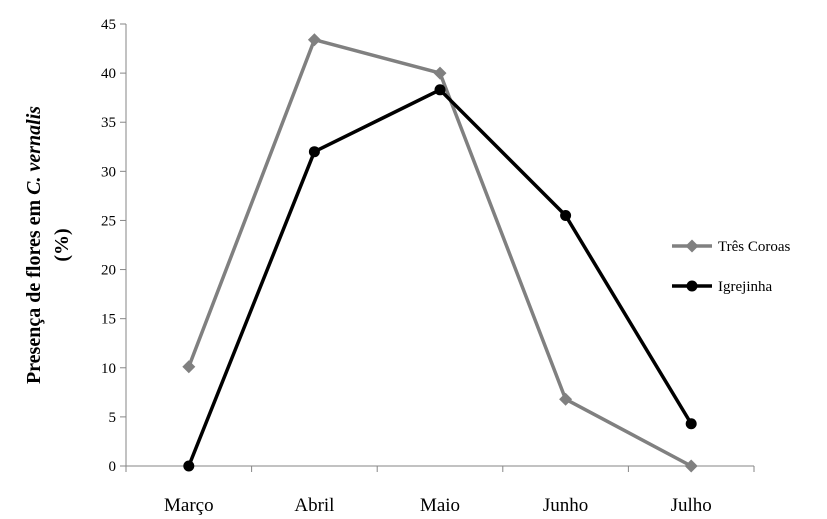 Image resolution: width=827 pixels, height=519 pixels. Describe the element at coordinates (440, 505) in the screenshot. I see `x-tick-label: Maio` at that location.